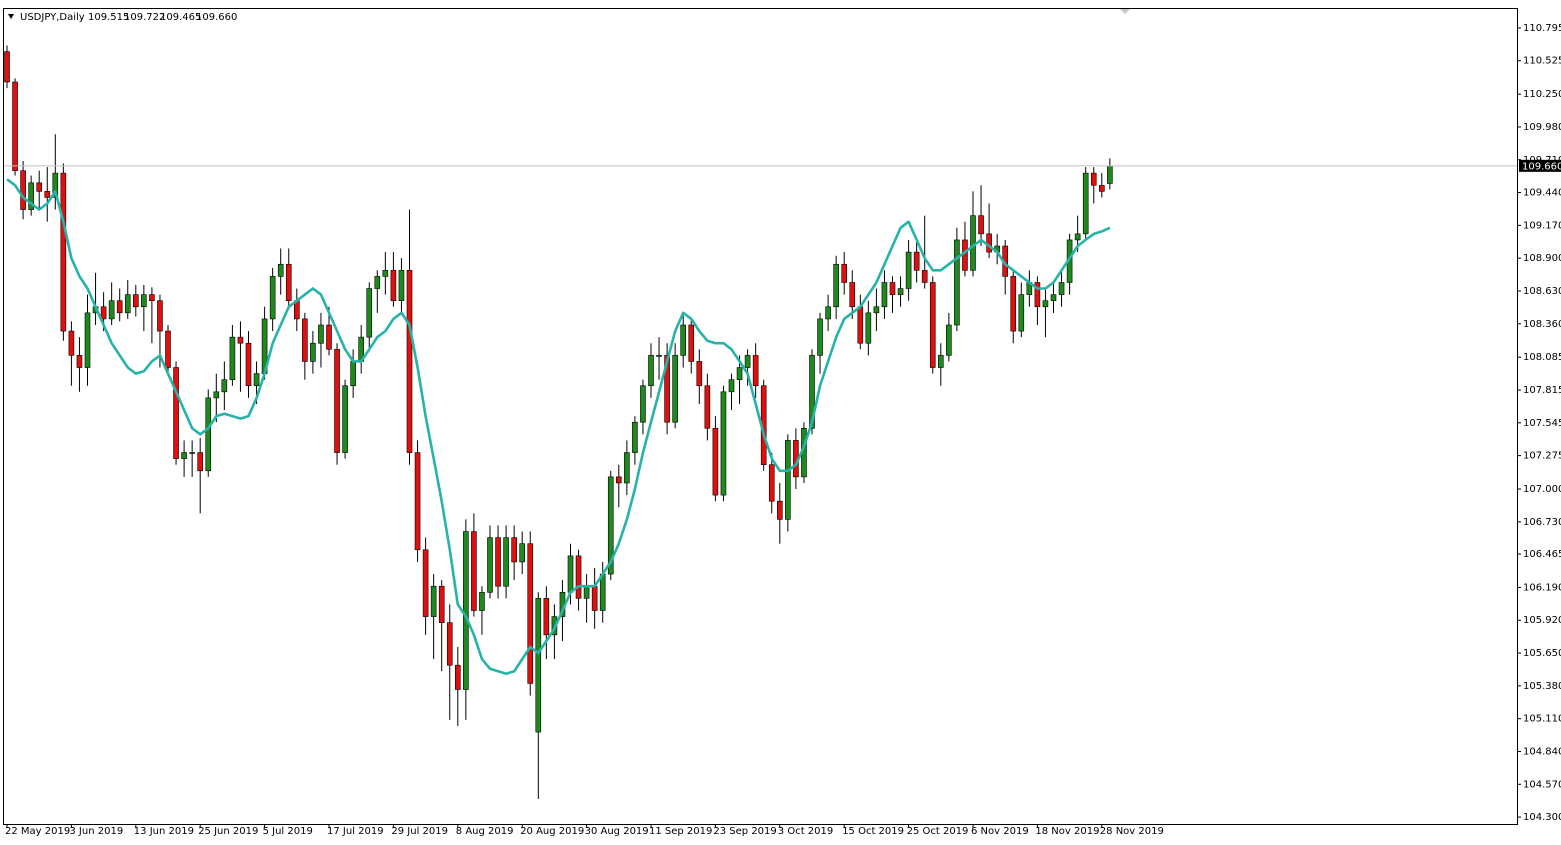  What do you see at coordinates (216, 17) in the screenshot?
I see `header-close: 109.660` at bounding box center [216, 17].